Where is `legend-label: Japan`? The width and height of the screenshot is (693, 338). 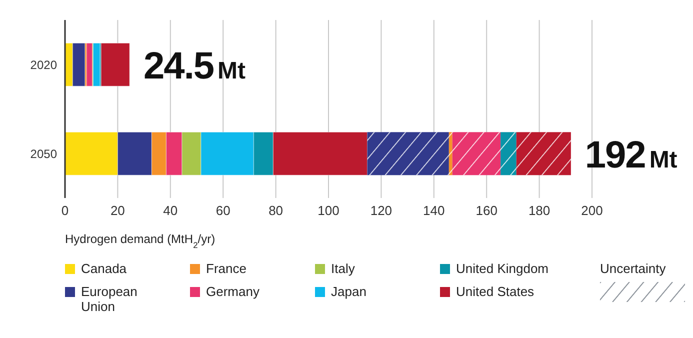
legend-label: Japan is located at coordinates (348, 291).